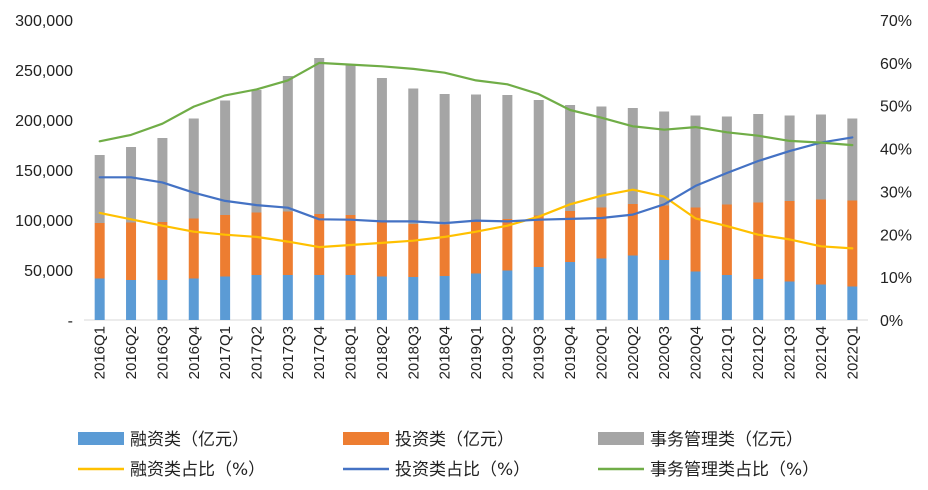  Describe the element at coordinates (44, 71) in the screenshot. I see `left-tick-label: 250,000` at that location.